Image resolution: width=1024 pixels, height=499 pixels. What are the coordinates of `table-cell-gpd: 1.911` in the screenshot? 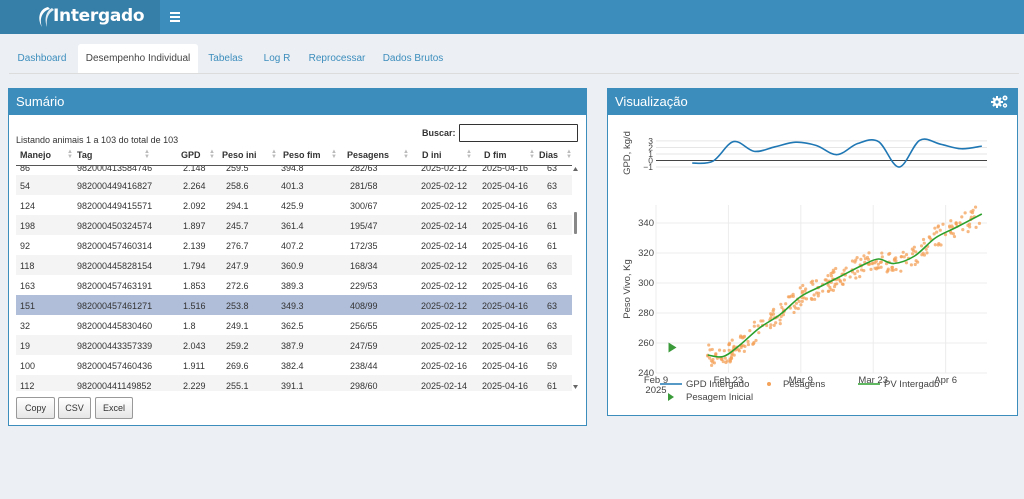 It's located at (194, 366).